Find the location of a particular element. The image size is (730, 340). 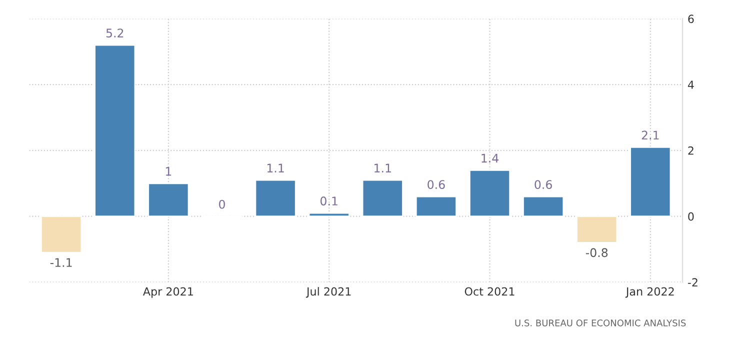

data-label: -1.1 is located at coordinates (61, 262).